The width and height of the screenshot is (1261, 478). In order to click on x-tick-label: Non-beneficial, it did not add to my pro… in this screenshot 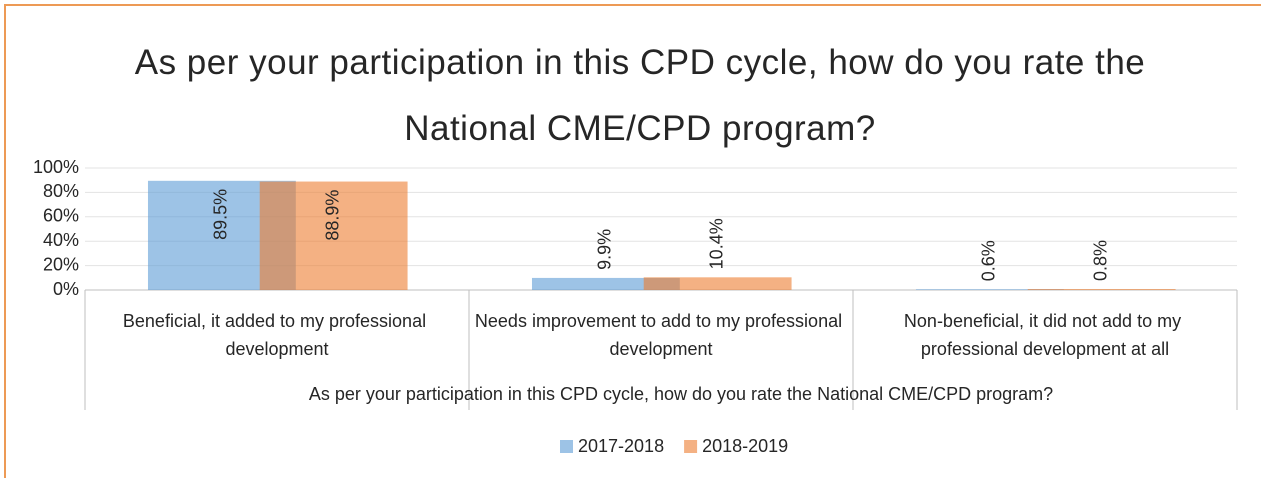, I will do `click(1045, 335)`.